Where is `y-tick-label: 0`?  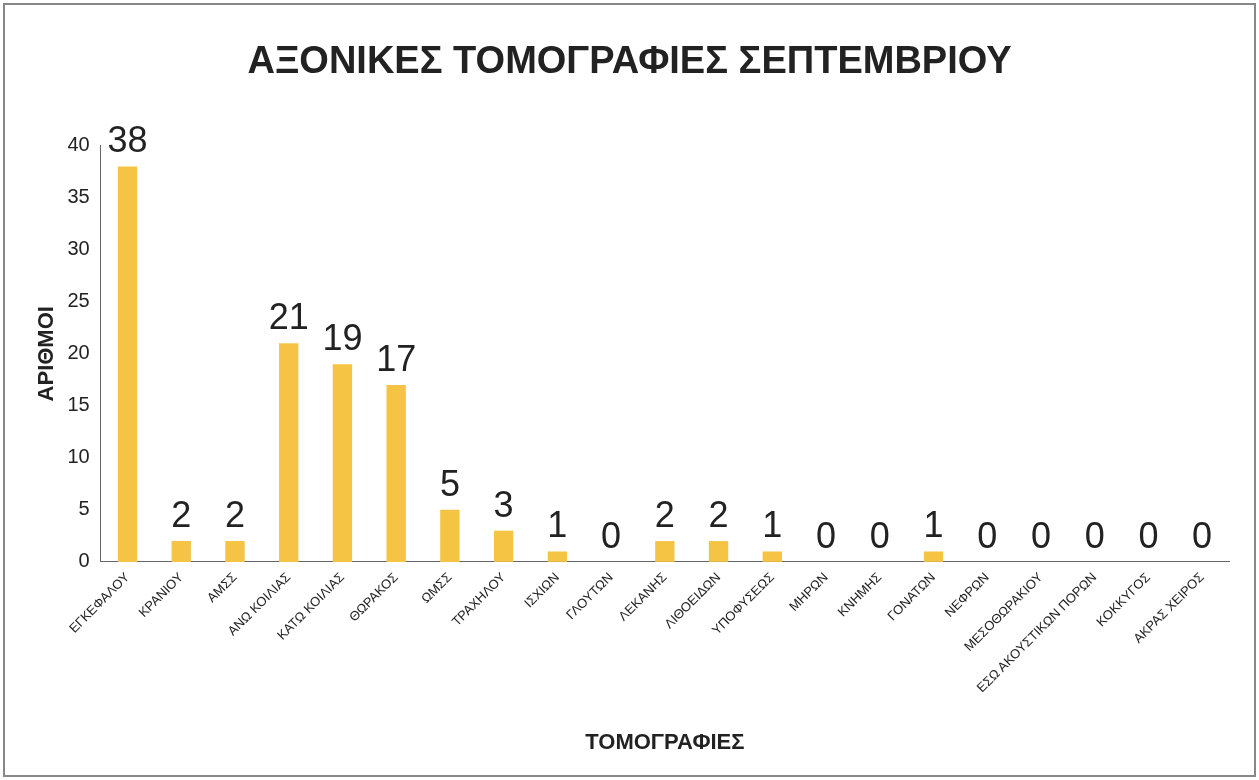
y-tick-label: 0 is located at coordinates (84, 560).